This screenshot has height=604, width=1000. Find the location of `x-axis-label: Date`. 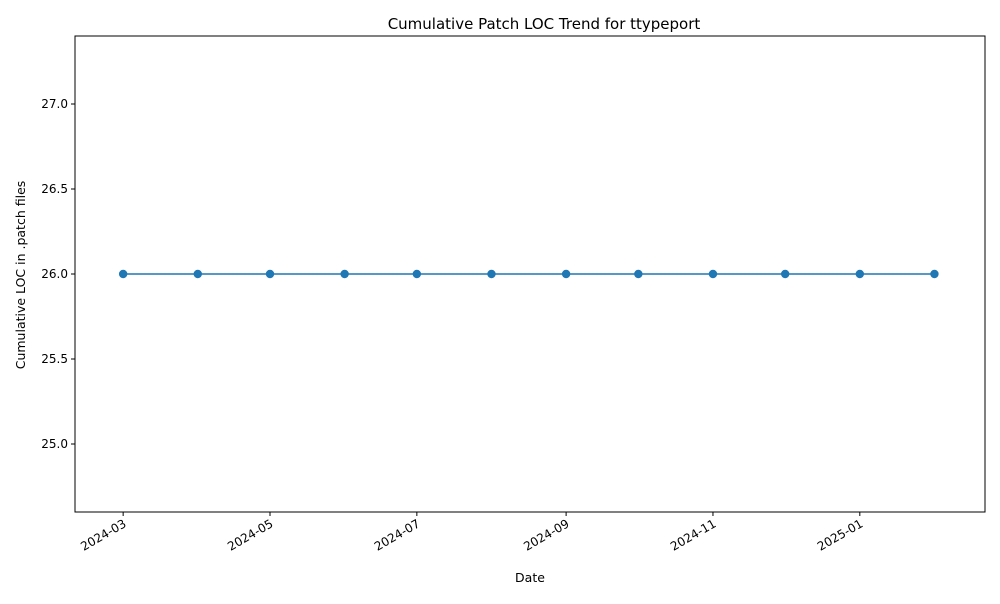

x-axis-label: Date is located at coordinates (530, 577).